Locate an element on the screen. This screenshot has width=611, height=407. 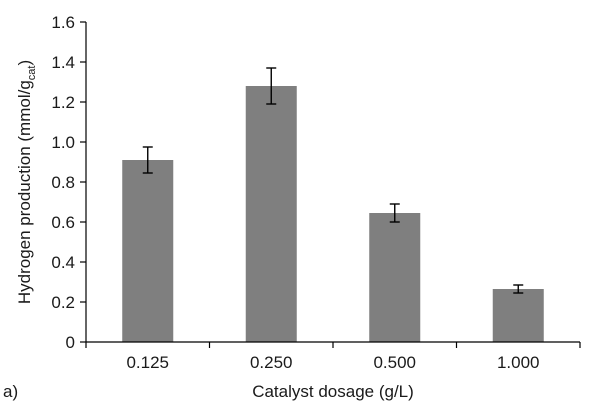
x-tick-label-0.125: 0.125 is located at coordinates (147, 362).